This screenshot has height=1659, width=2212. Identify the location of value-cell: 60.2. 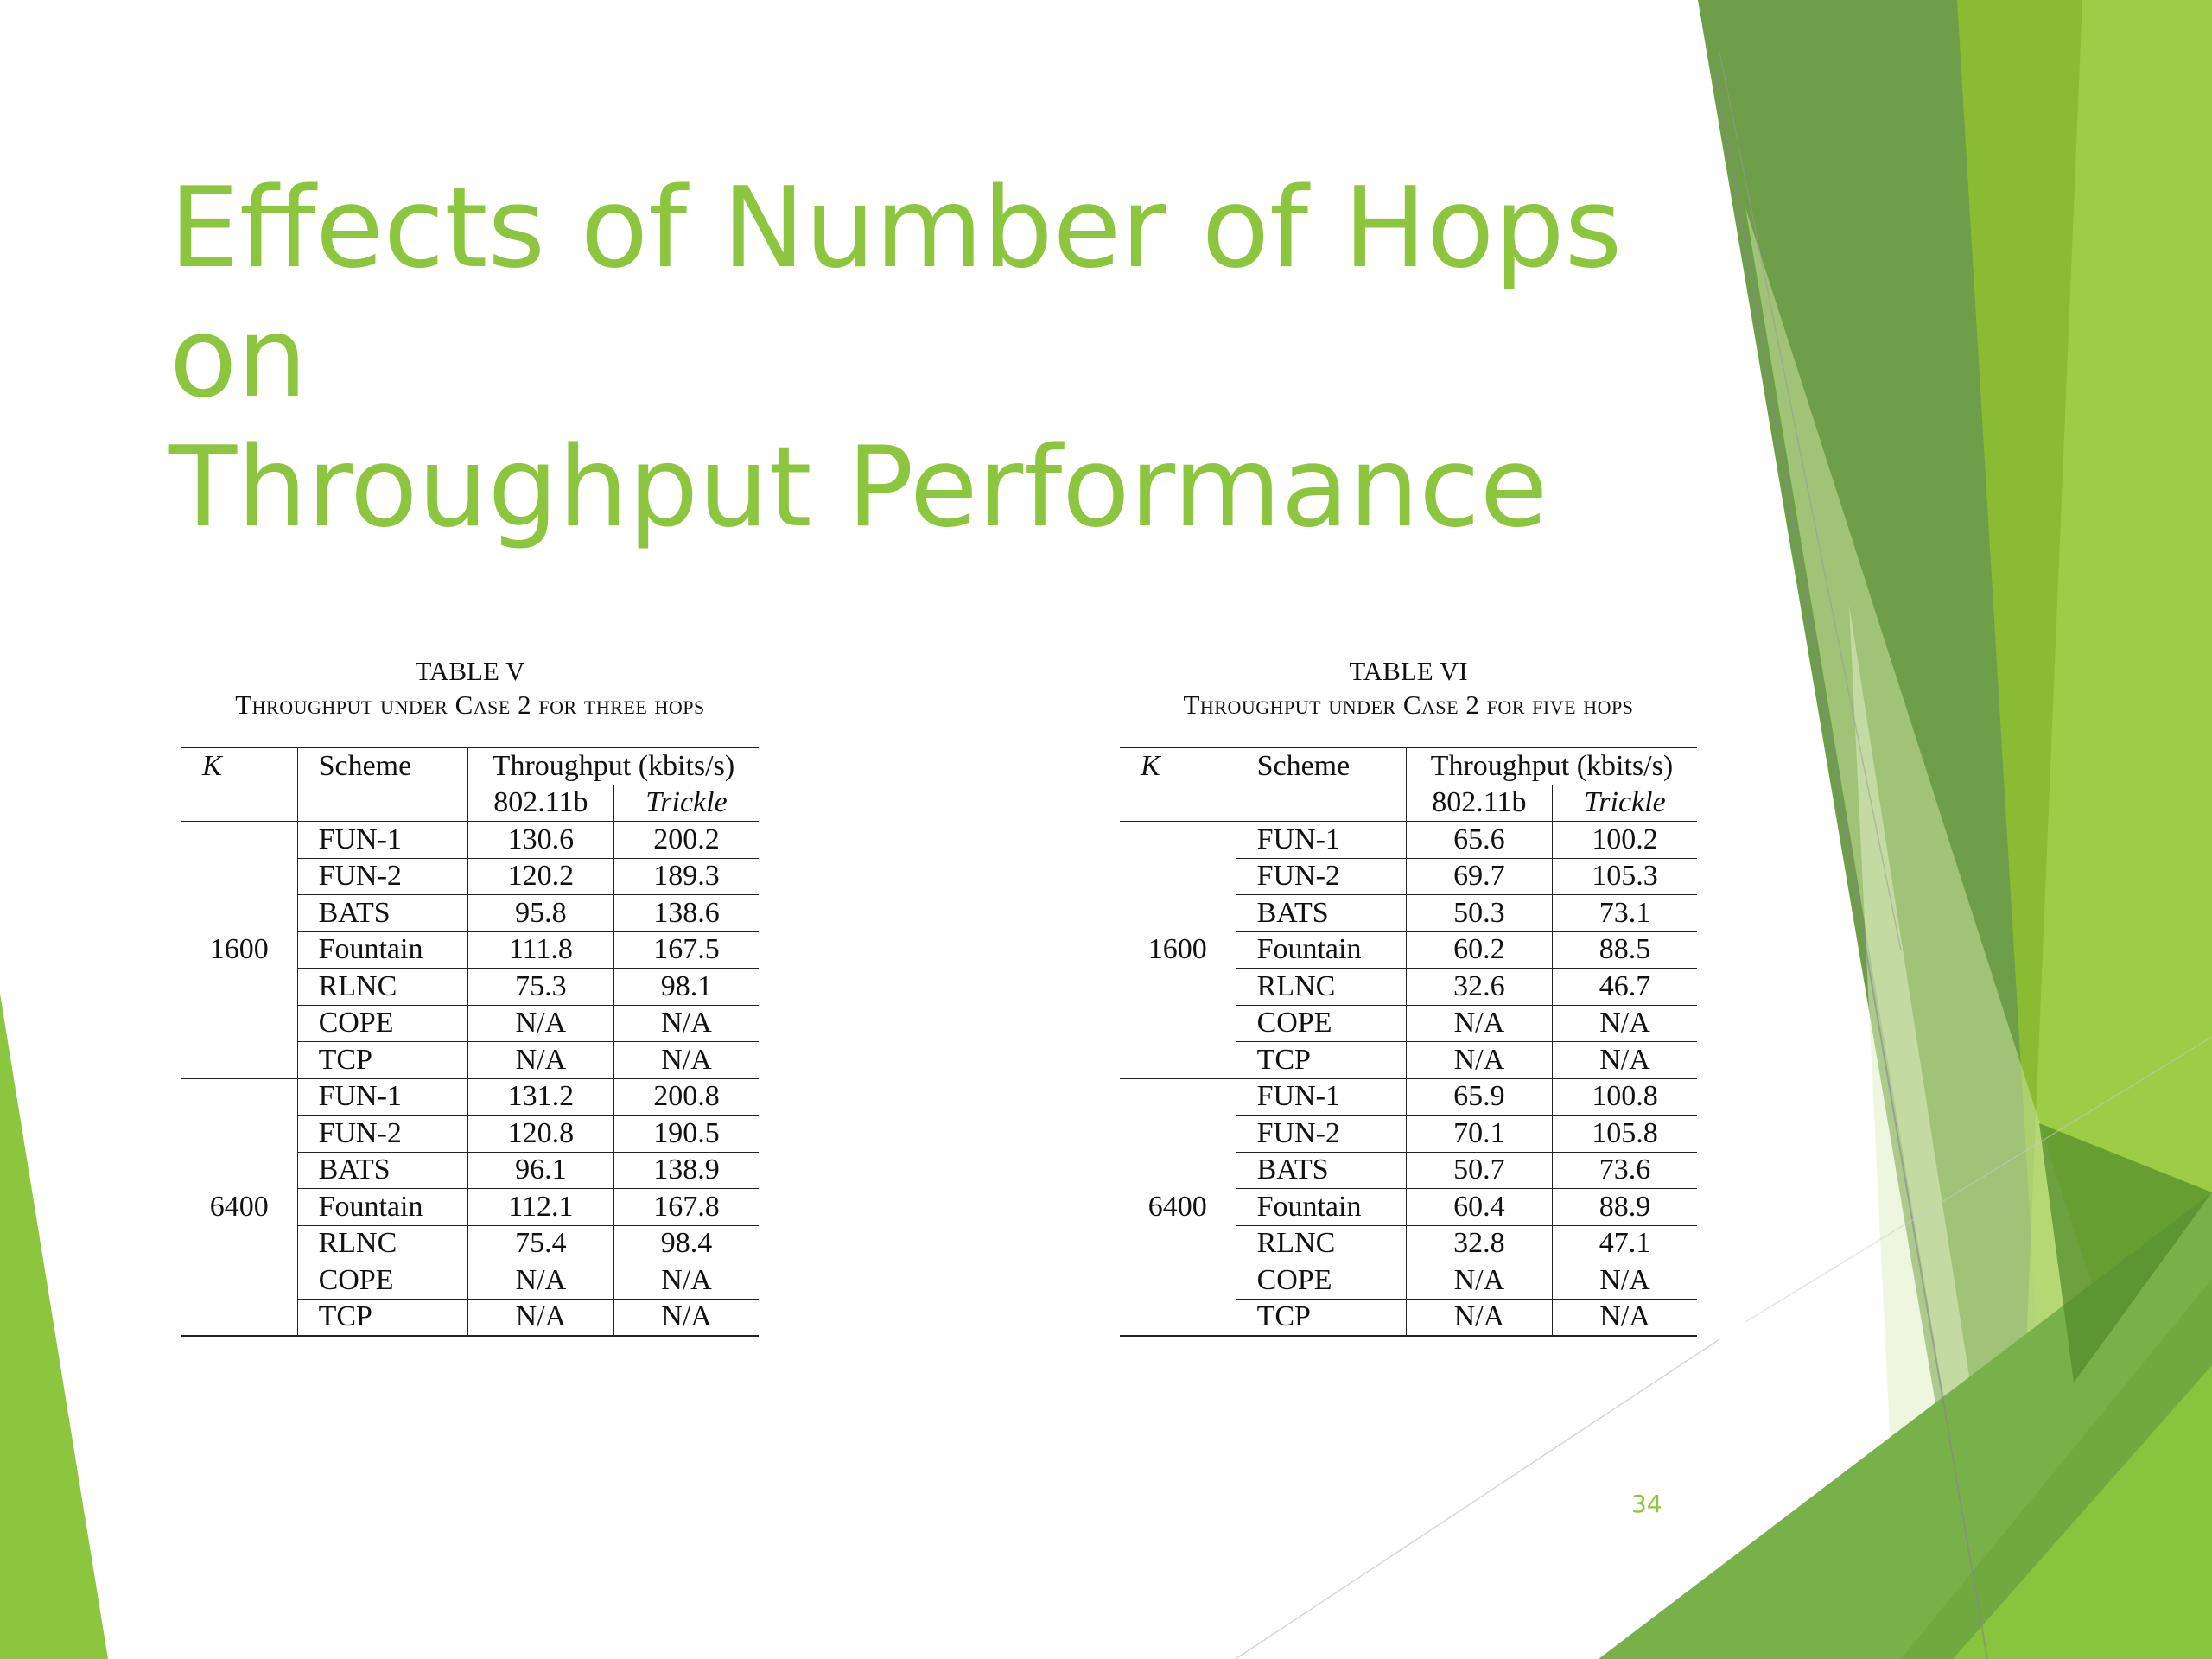
(1479, 950).